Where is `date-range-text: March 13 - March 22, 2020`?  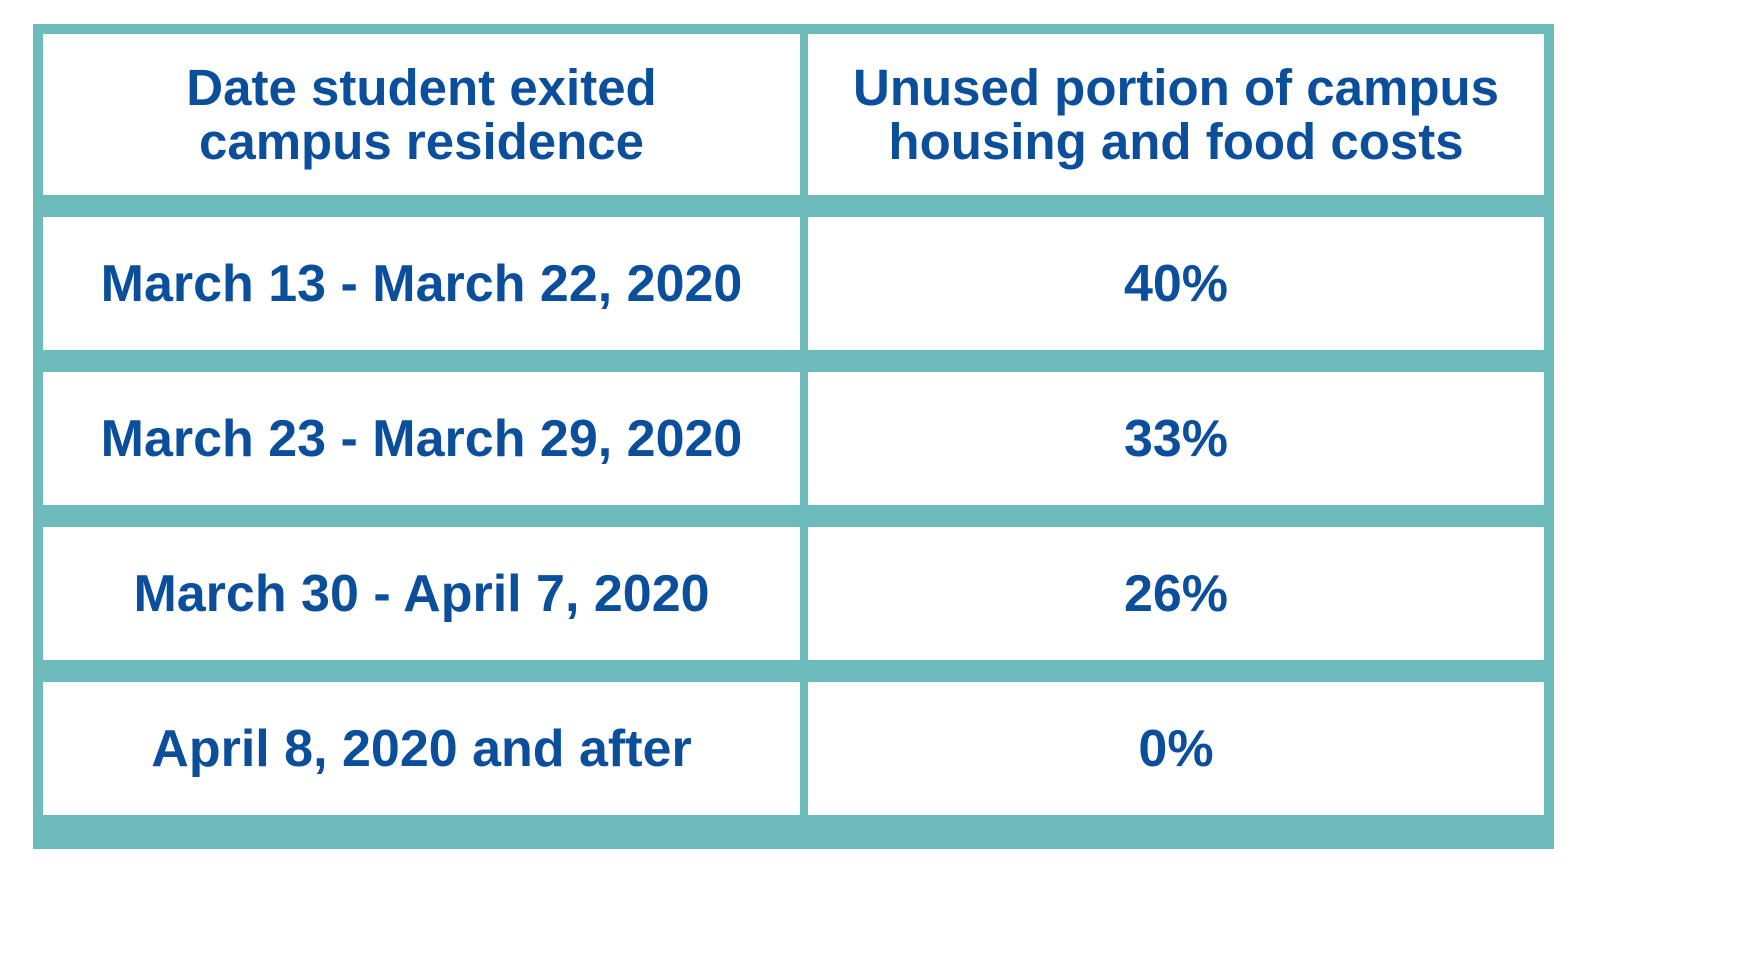
date-range-text: March 13 - March 22, 2020 is located at coordinates (421, 283).